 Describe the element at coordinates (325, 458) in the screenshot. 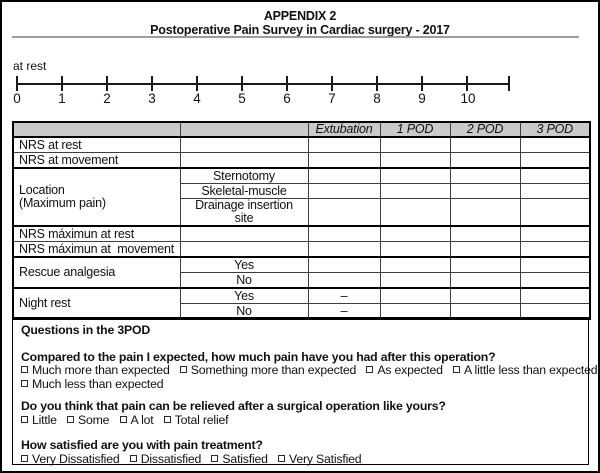

I see `option-label: Very Satisfied` at that location.